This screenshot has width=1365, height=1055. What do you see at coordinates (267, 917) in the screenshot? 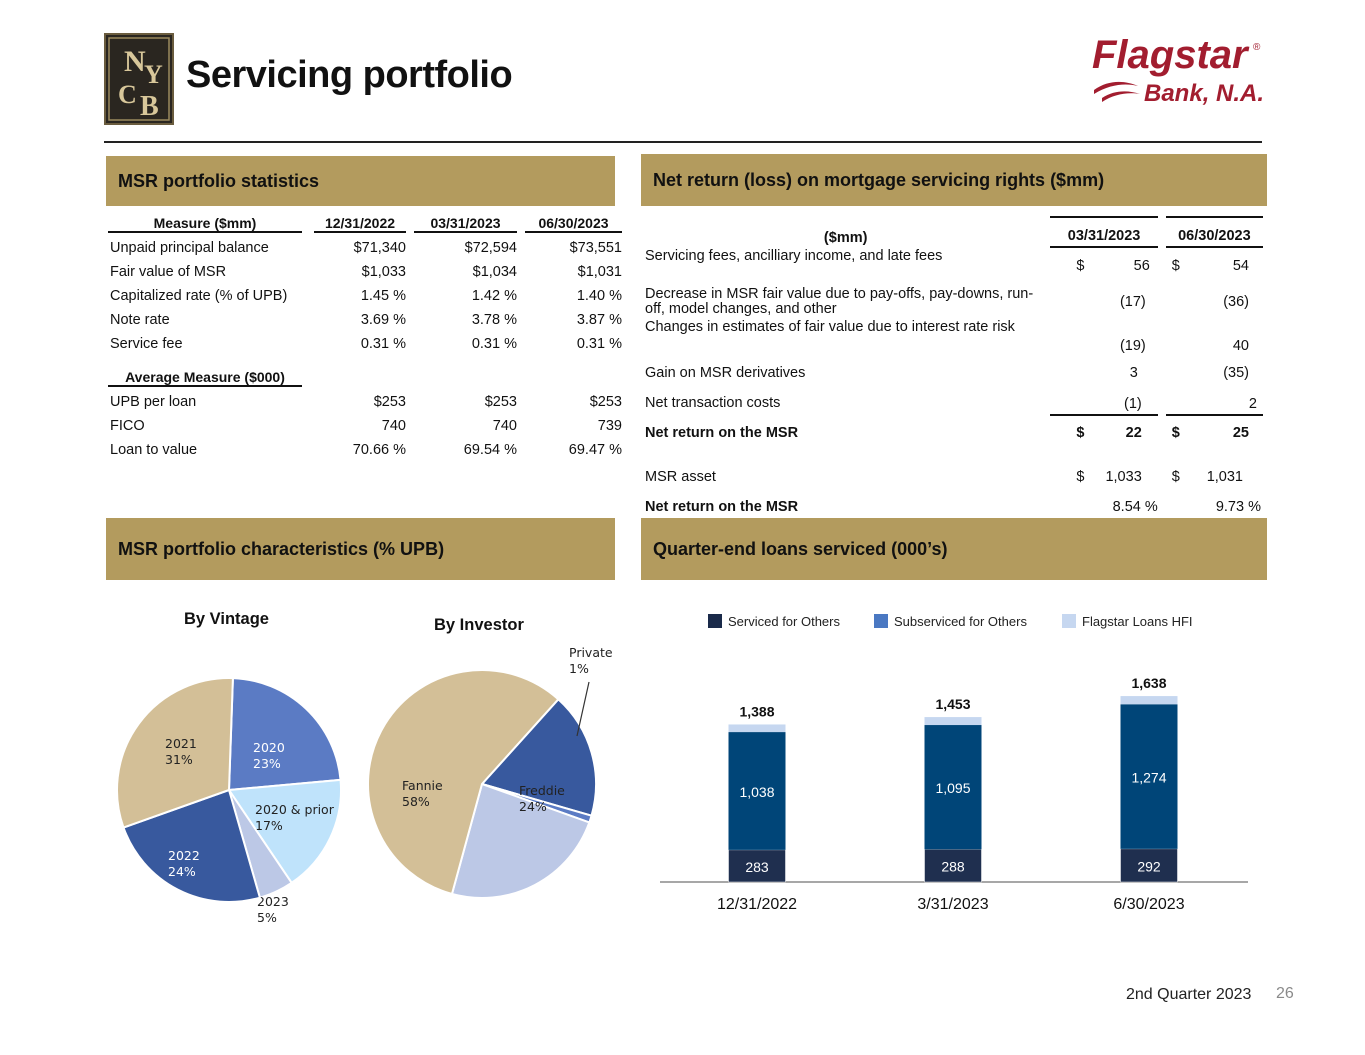
I see `pie-percent: 5%` at bounding box center [267, 917].